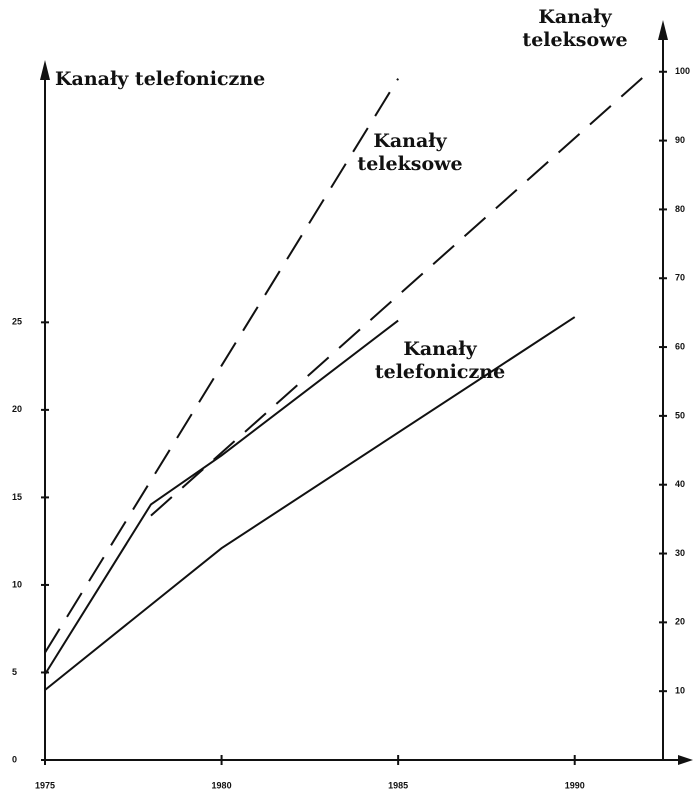  I want to click on annotation: Kanały telefoniczne, so click(440, 360).